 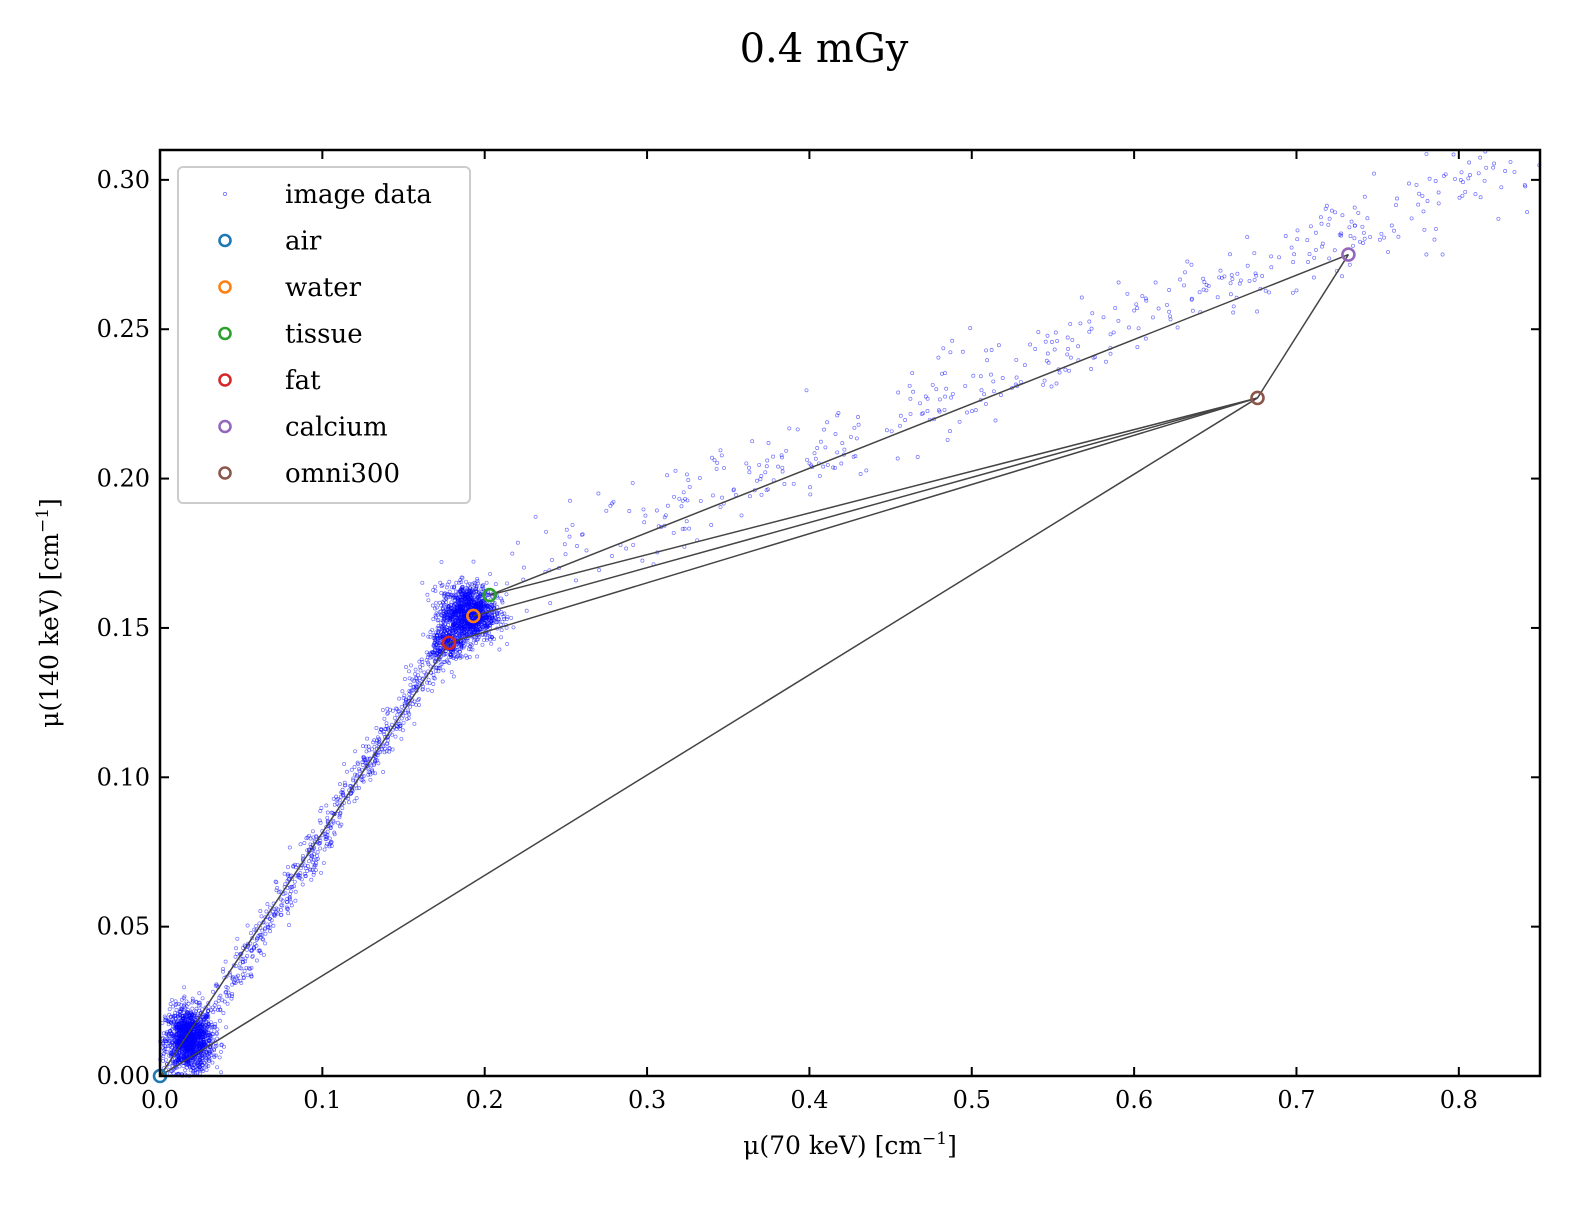 I want to click on legend-swatch-fat, so click(x=225, y=380).